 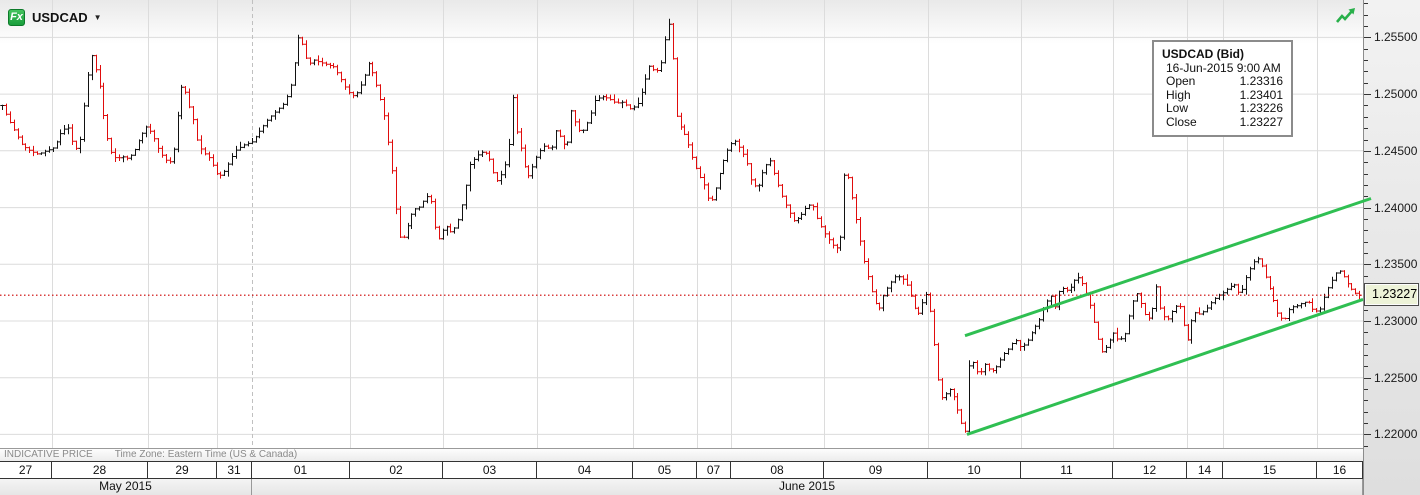 What do you see at coordinates (234, 470) in the screenshot?
I see `date-cell: 31` at bounding box center [234, 470].